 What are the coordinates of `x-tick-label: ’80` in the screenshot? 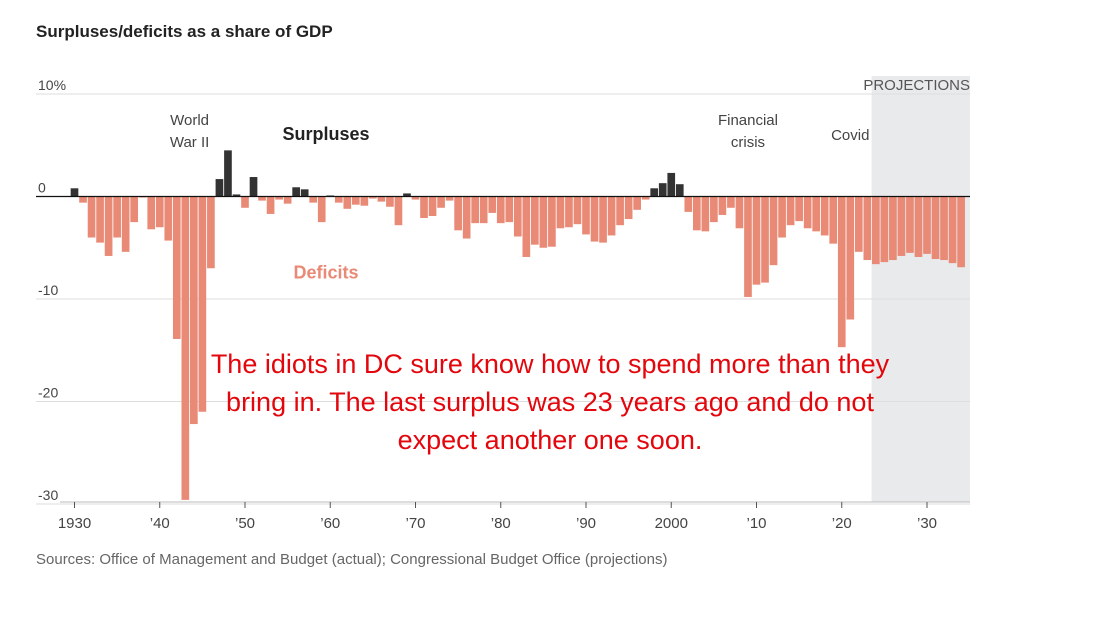 It's located at (501, 523).